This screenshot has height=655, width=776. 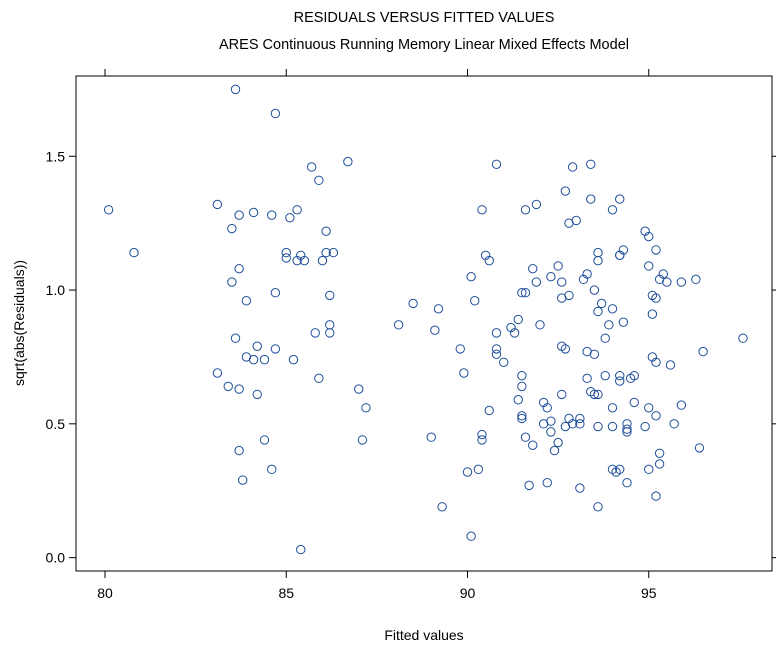 I want to click on y-tick-label: 1.5, so click(x=56, y=156).